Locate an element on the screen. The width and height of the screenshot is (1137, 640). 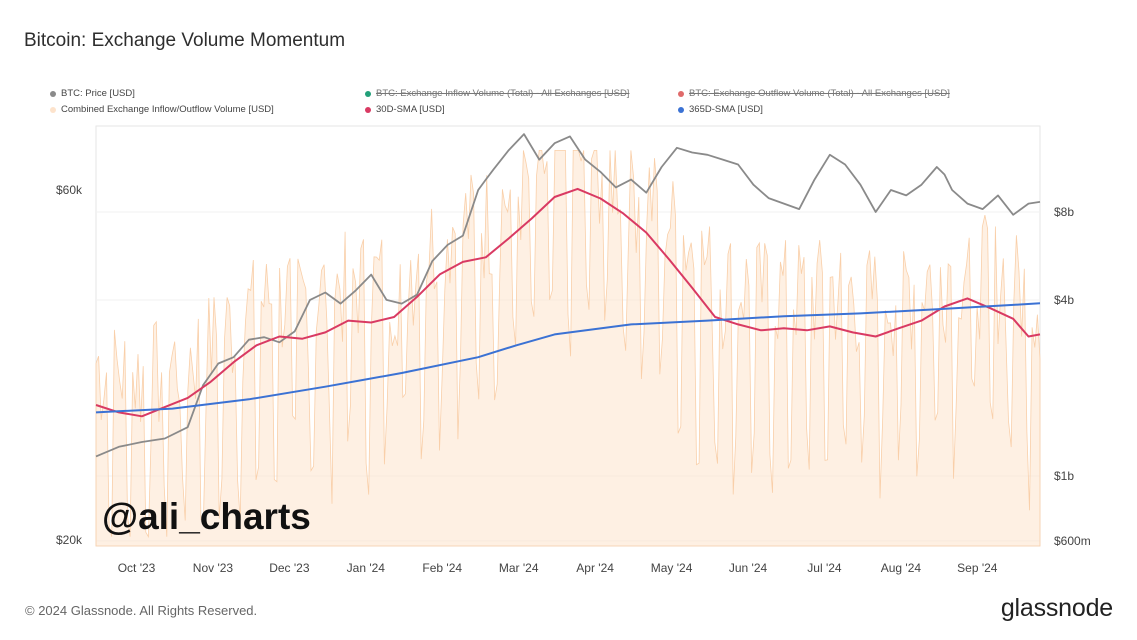
legend-label: 365D-SMA [USD] is located at coordinates (726, 109).